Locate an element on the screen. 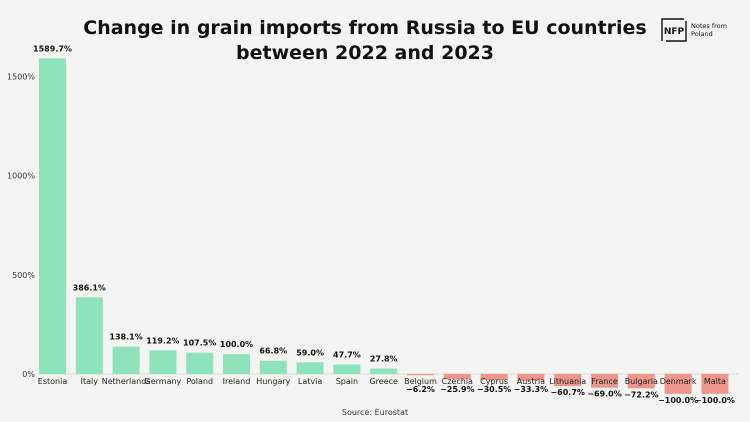 The height and width of the screenshot is (422, 750). logo-text: Notes from Poland is located at coordinates (709, 30).